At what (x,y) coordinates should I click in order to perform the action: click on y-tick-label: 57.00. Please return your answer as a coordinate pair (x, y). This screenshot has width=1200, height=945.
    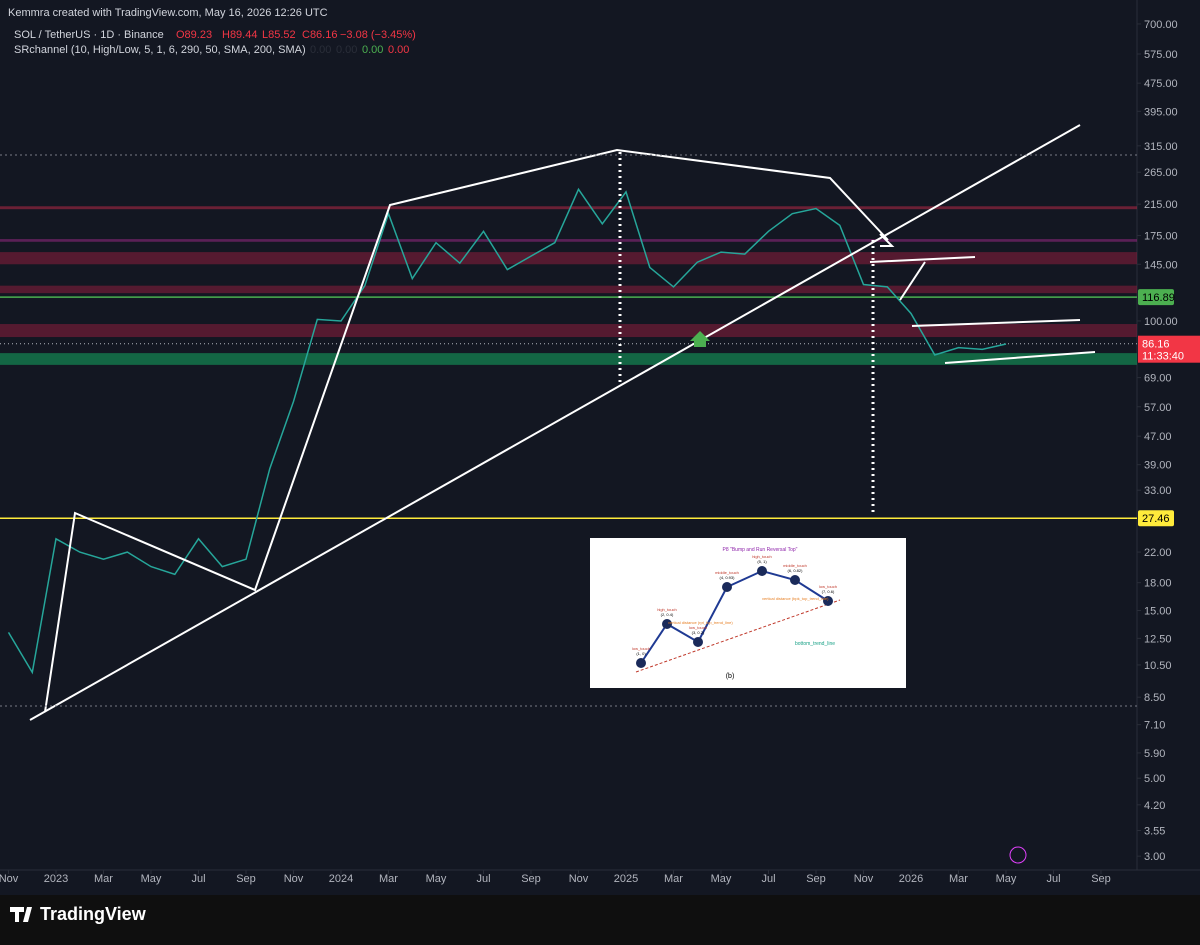
    Looking at the image, I should click on (1158, 408).